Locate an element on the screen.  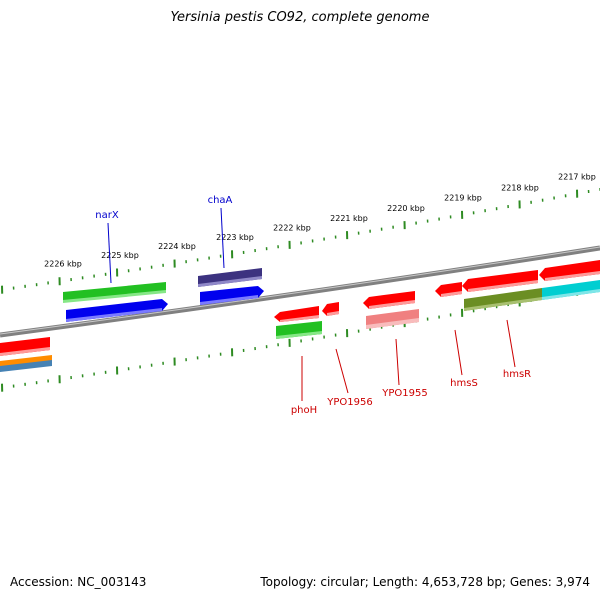
forward-leader-lines is located at coordinates (166, 245).